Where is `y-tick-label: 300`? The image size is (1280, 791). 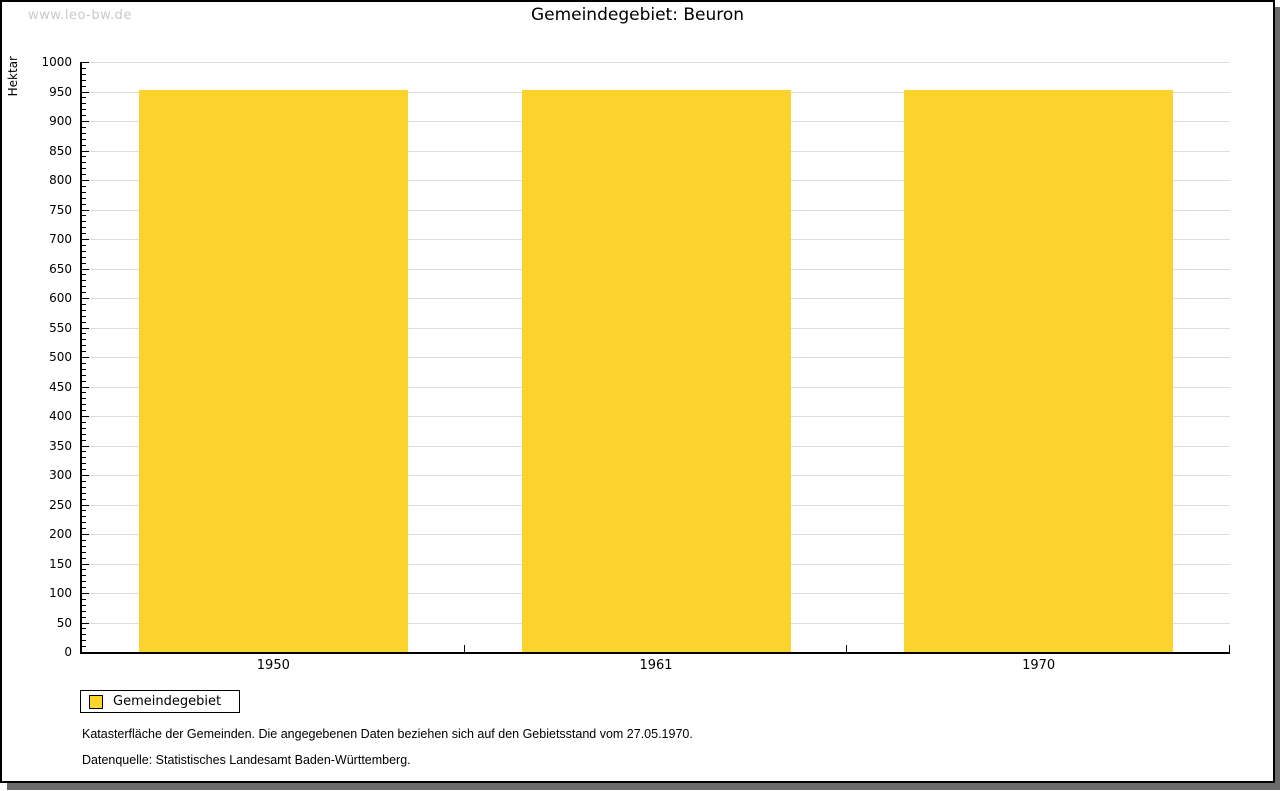 y-tick-label: 300 is located at coordinates (60, 475).